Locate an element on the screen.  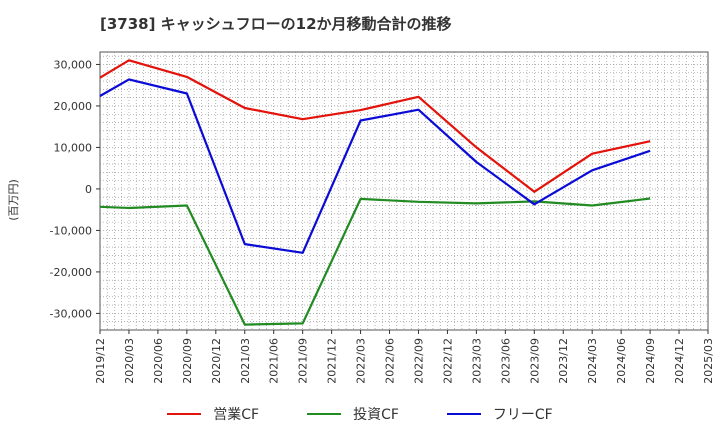
legend-item-free-cf: フリーCF is located at coordinates (499, 414).